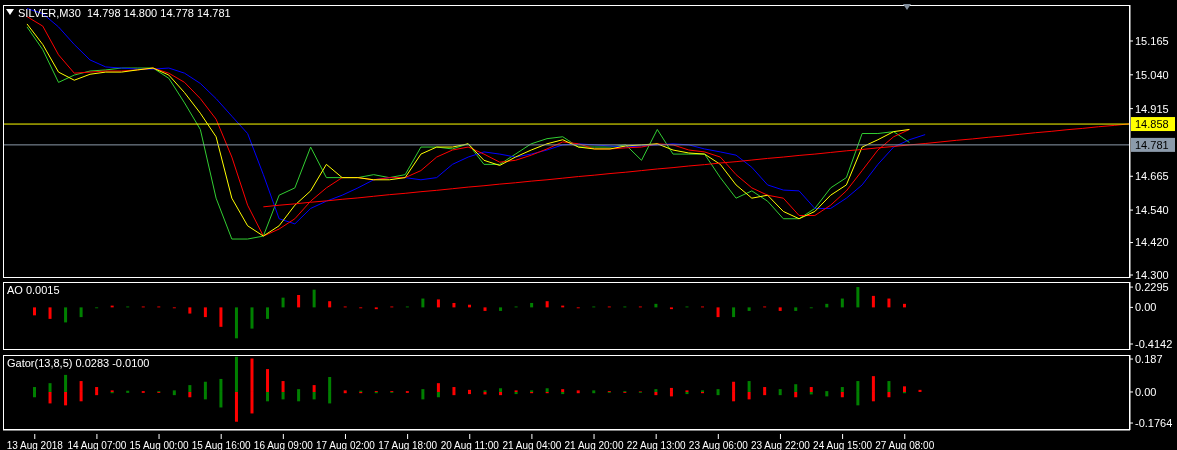 This screenshot has height=450, width=1177. What do you see at coordinates (1152, 40) in the screenshot?
I see `y-tick-label: 15.165` at bounding box center [1152, 40].